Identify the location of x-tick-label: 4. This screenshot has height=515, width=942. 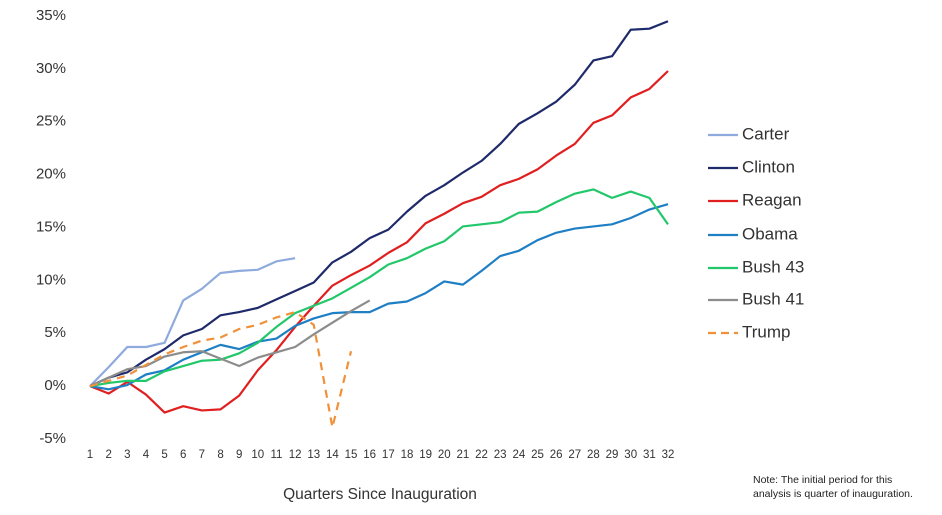
(146, 455).